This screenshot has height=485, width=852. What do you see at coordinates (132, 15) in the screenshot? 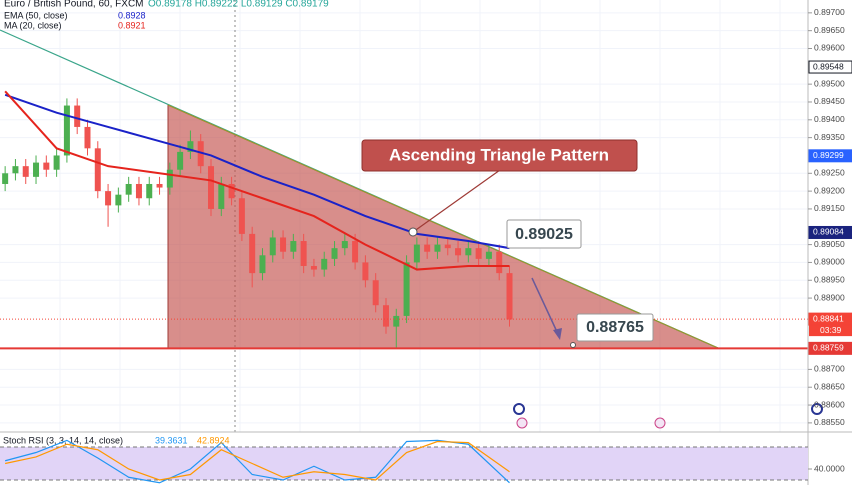
I see `legend-value: 0.8928` at bounding box center [132, 15].